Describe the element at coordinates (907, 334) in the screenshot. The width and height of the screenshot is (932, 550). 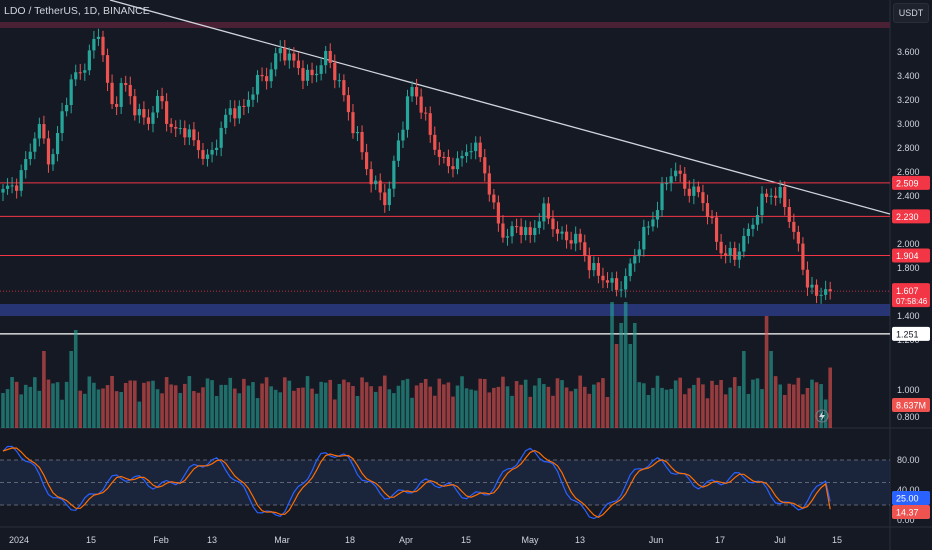
I see `support-label: 1.251` at that location.